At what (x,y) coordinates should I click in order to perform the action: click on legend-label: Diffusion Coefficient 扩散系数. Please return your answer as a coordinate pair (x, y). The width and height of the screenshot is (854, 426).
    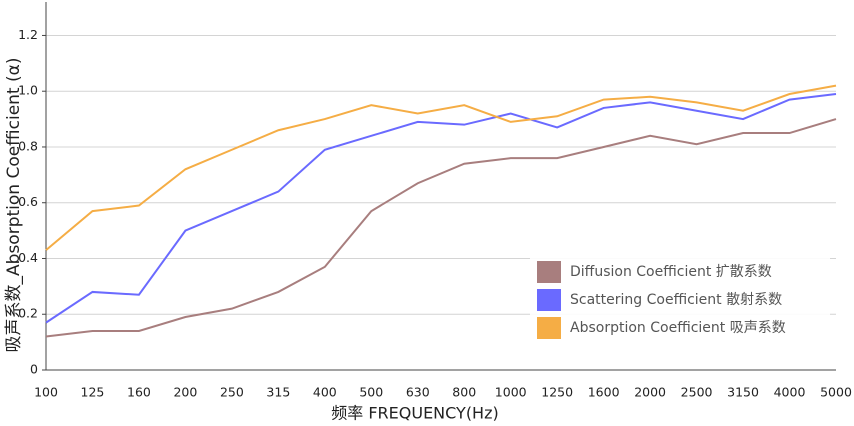
    Looking at the image, I should click on (671, 272).